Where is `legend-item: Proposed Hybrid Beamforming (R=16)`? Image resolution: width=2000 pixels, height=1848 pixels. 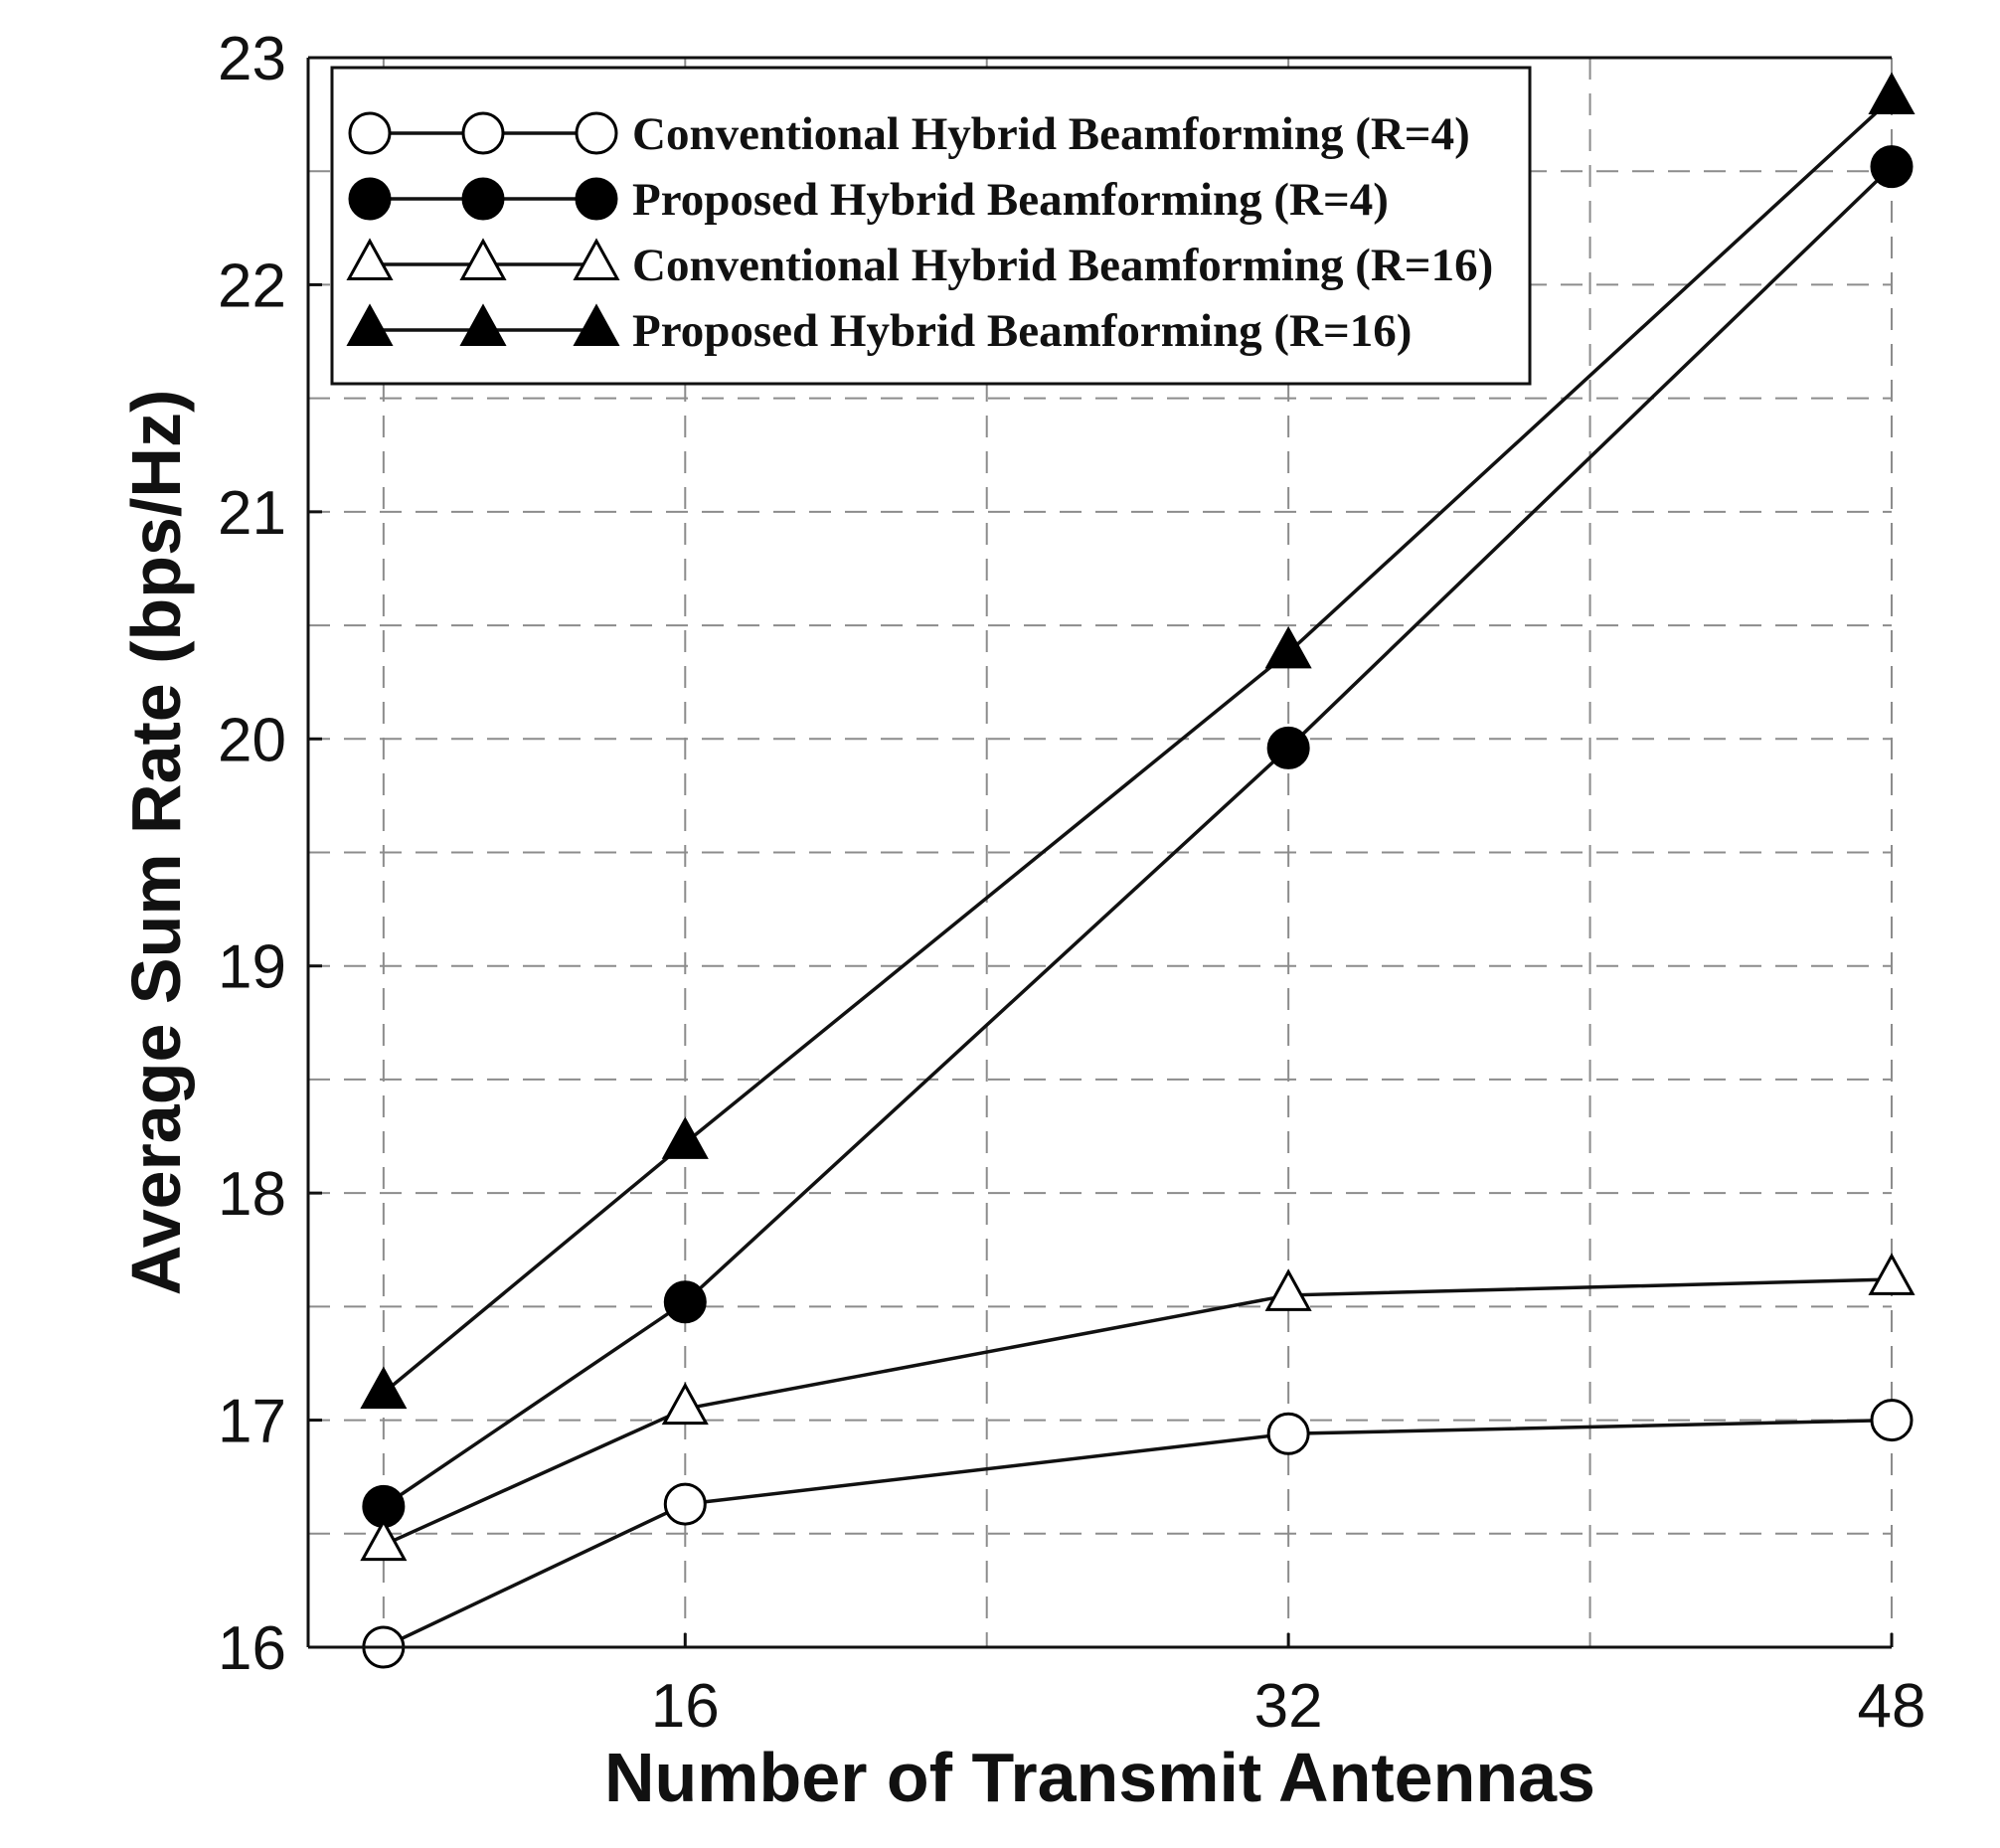 legend-item: Proposed Hybrid Beamforming (R=16) is located at coordinates (879, 330).